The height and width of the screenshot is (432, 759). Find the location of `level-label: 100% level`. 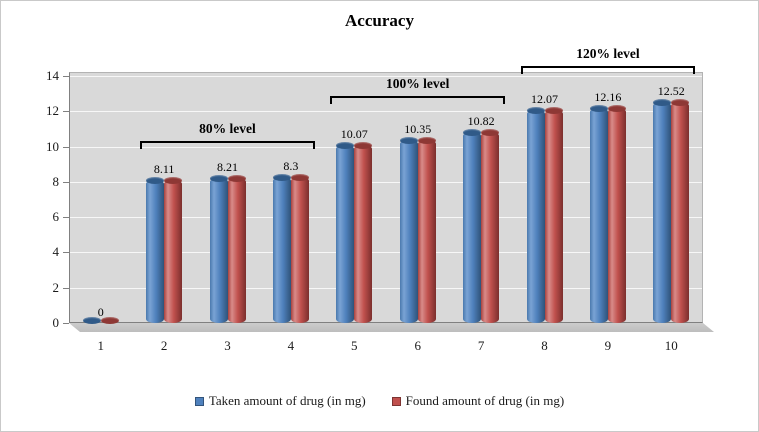

level-label: 100% level is located at coordinates (418, 84).